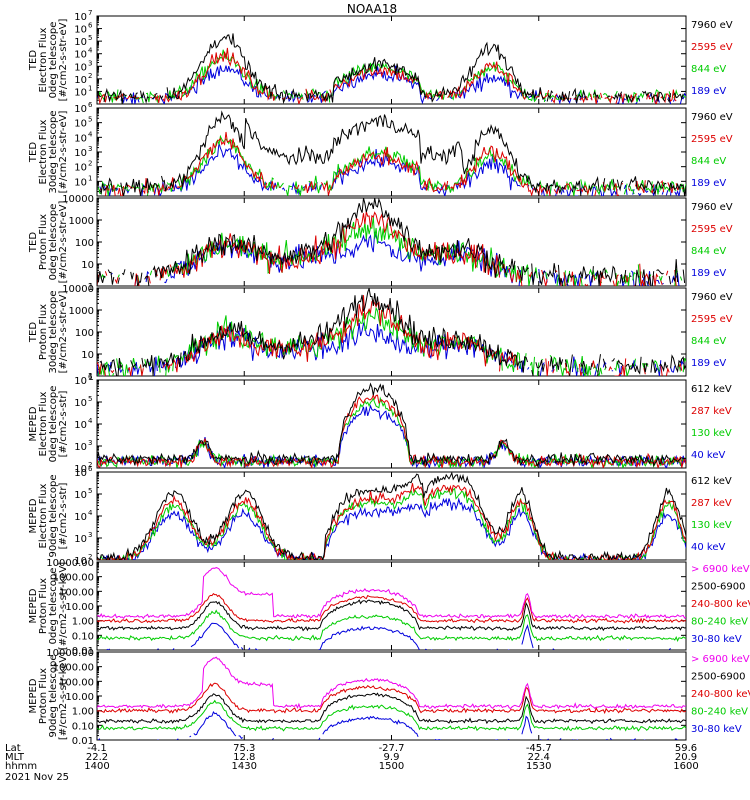 This screenshot has width=750, height=800. What do you see at coordinates (90, 557) in the screenshot?
I see `y-tick-exponent: 2` at bounding box center [90, 557].